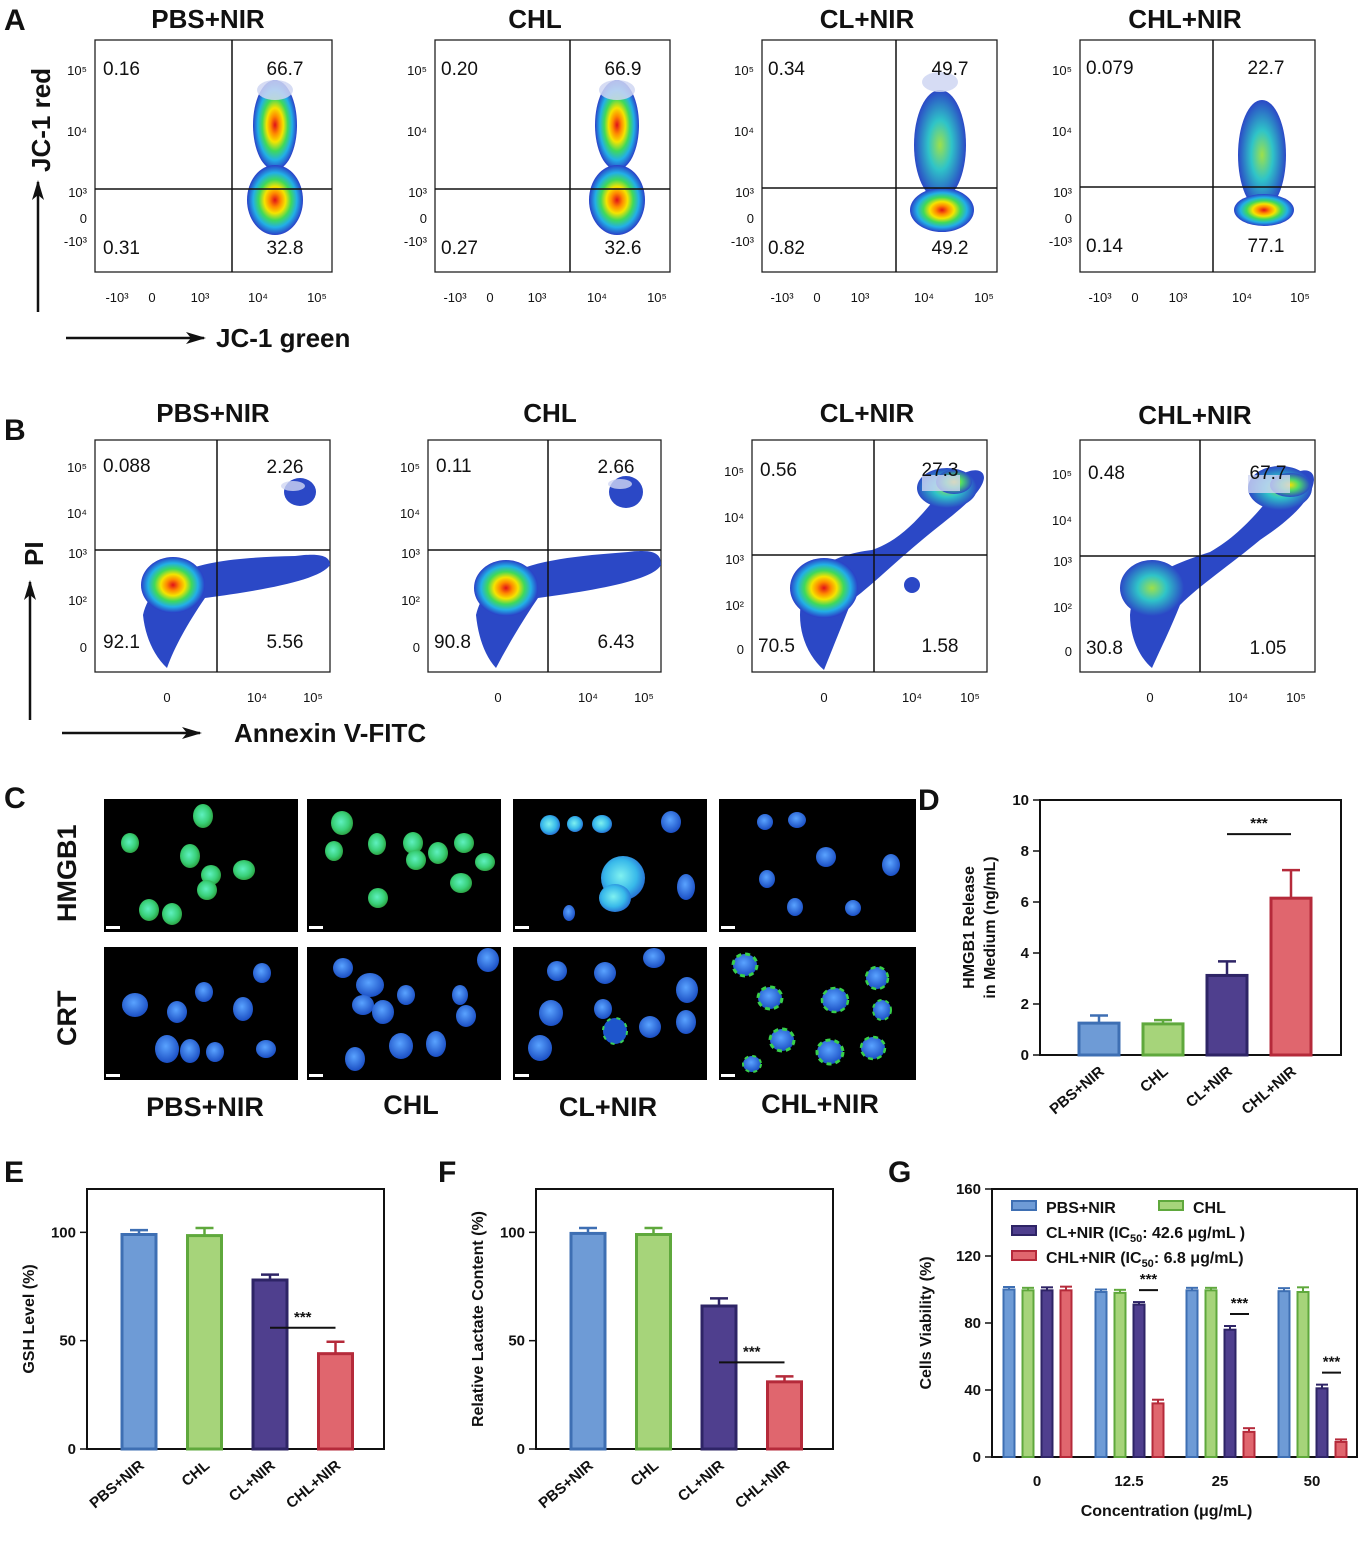 The width and height of the screenshot is (1367, 1541). I want to click on image-crt-cl-nir, so click(610, 1013).